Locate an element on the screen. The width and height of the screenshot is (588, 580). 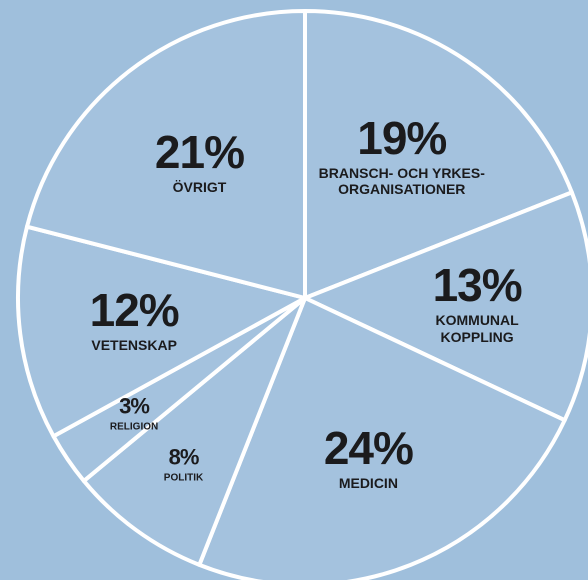
slice-label: 21% ÖVRIGT is located at coordinates (199, 160).